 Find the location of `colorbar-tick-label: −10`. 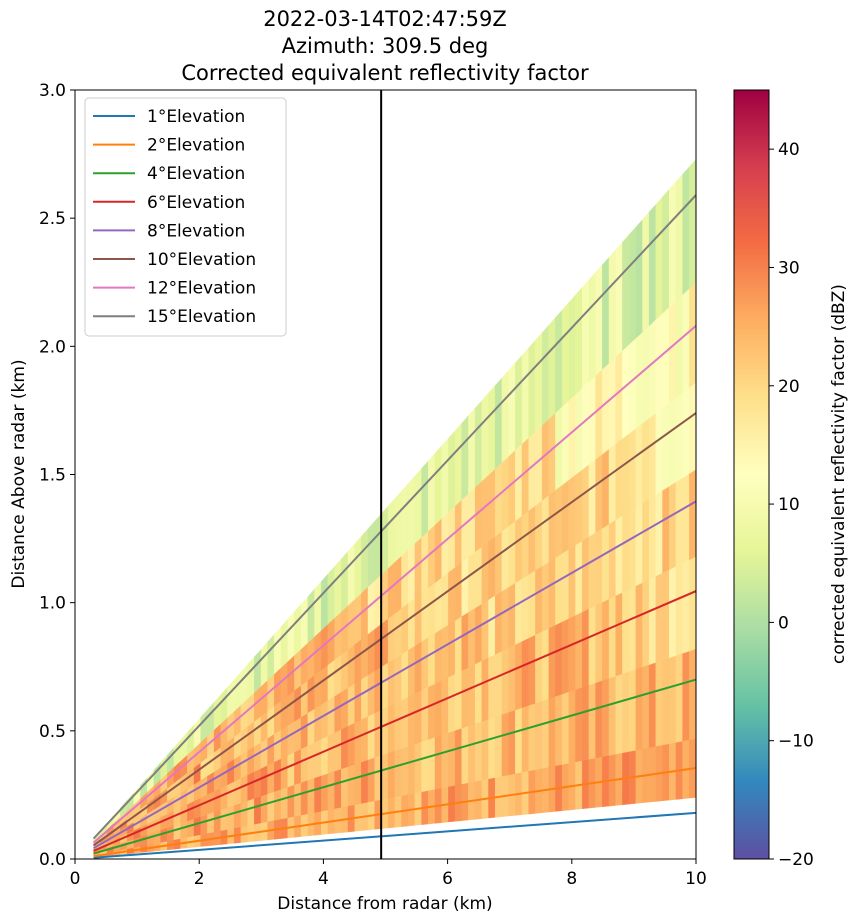

colorbar-tick-label: −10 is located at coordinates (796, 742).